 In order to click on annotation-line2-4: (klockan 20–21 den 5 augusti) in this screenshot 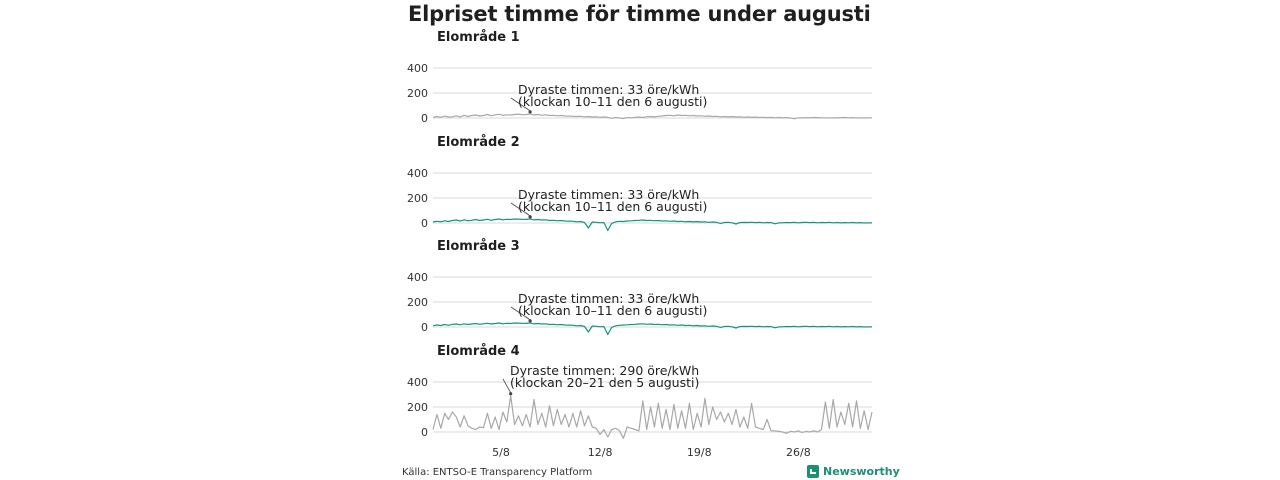, I will do `click(604, 382)`.